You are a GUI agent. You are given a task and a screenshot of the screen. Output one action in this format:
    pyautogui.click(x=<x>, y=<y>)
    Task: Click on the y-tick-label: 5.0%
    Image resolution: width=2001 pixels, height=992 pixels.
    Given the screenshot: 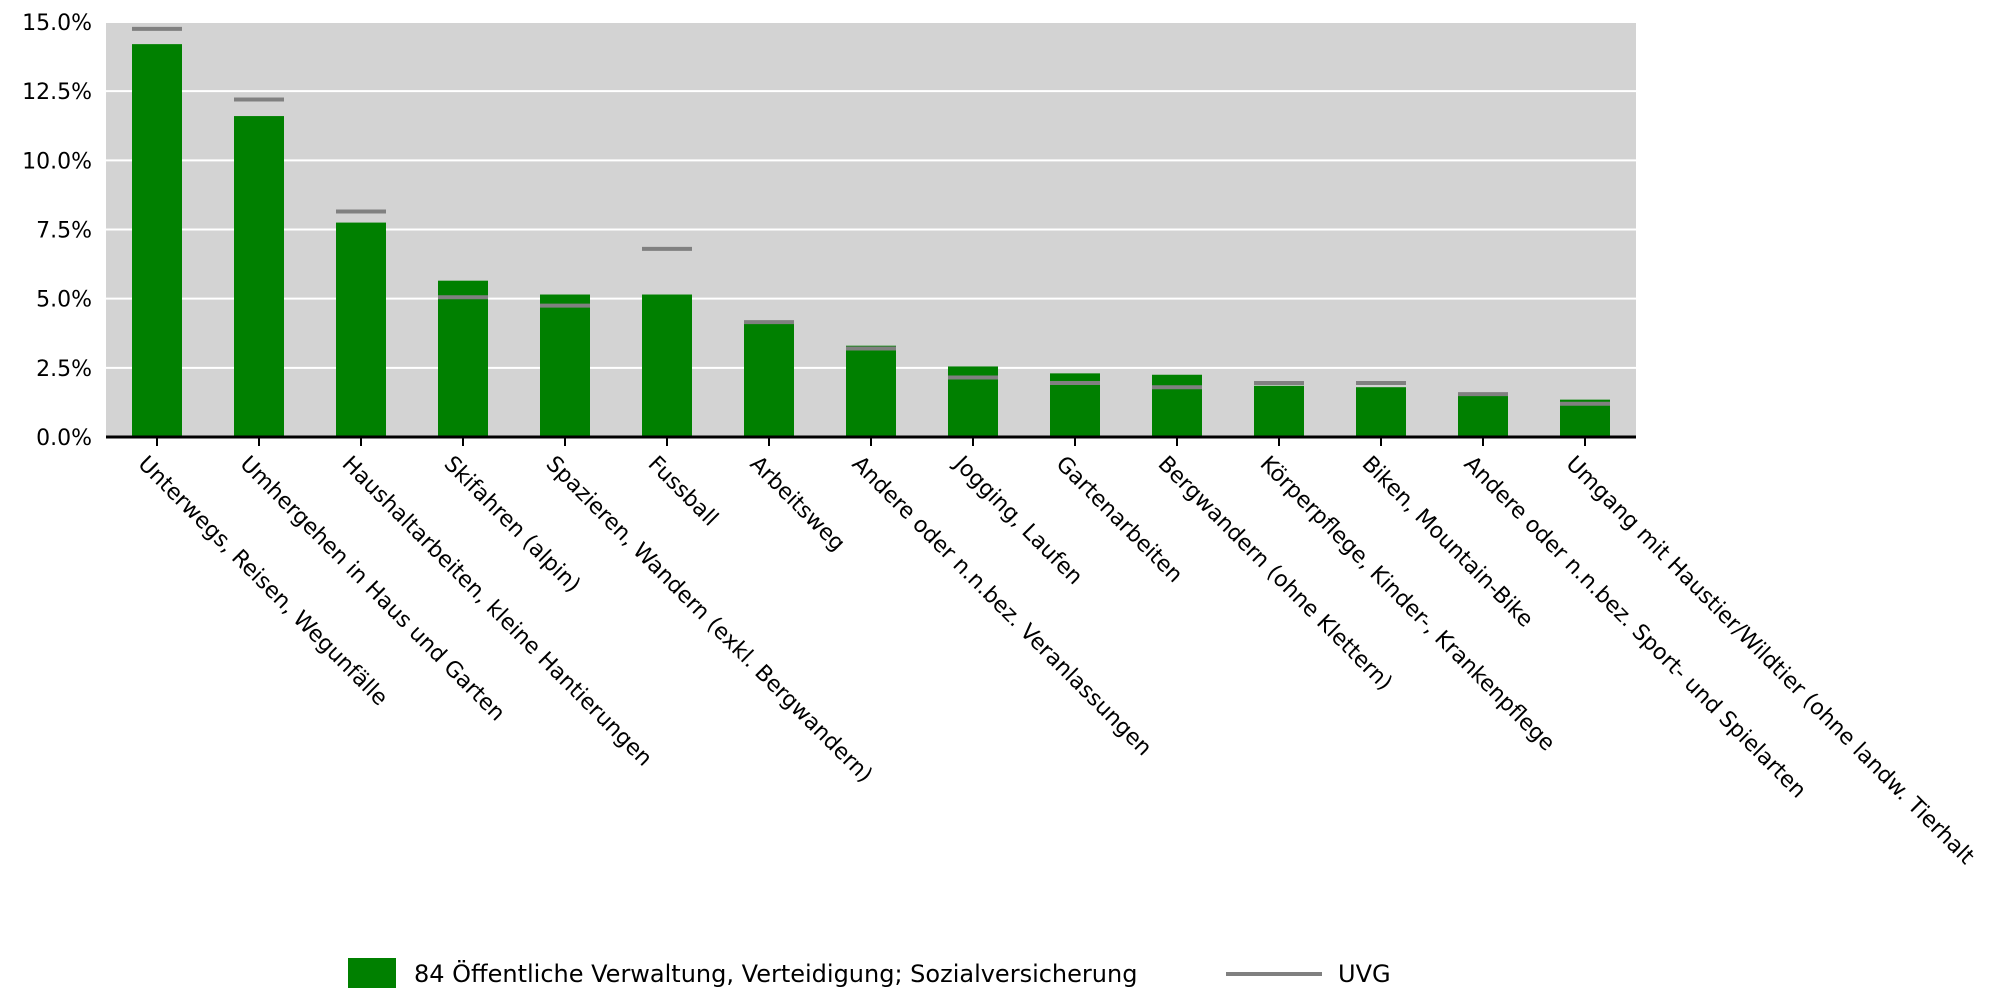 What is the action you would take?
    pyautogui.click(x=64, y=300)
    